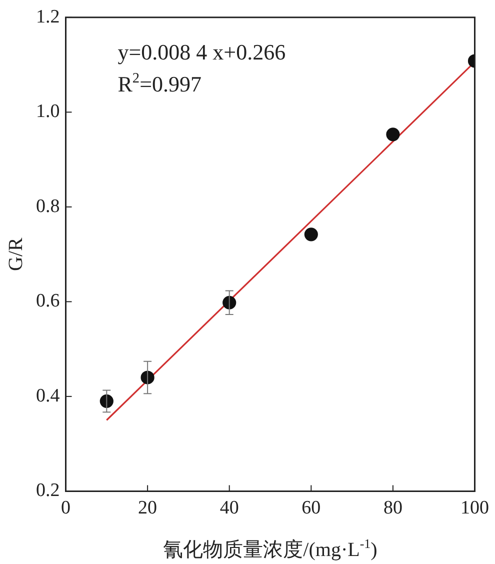 This screenshot has width=495, height=564. I want to click on x-tick-label: 80, so click(392, 508).